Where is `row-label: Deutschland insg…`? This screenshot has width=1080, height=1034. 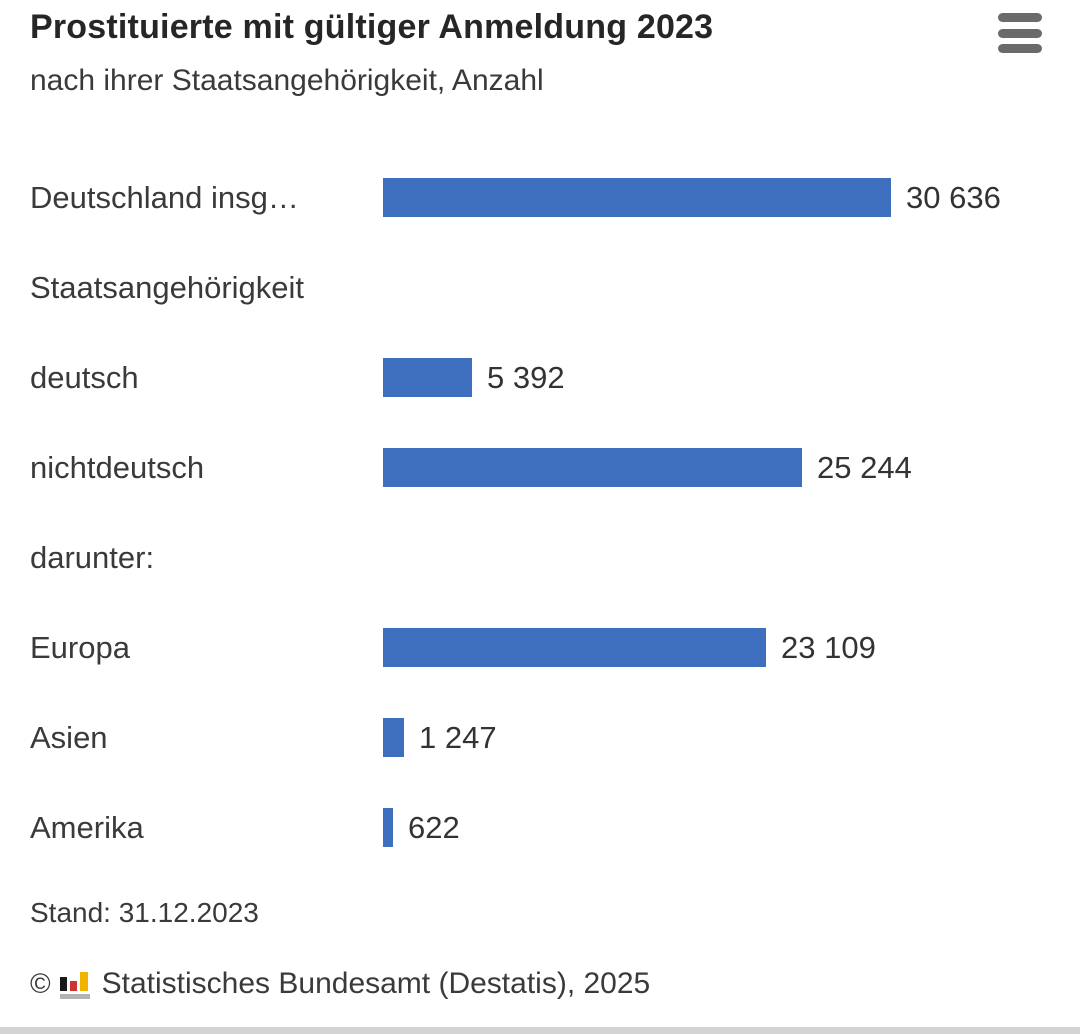 row-label: Deutschland insg… is located at coordinates (164, 197).